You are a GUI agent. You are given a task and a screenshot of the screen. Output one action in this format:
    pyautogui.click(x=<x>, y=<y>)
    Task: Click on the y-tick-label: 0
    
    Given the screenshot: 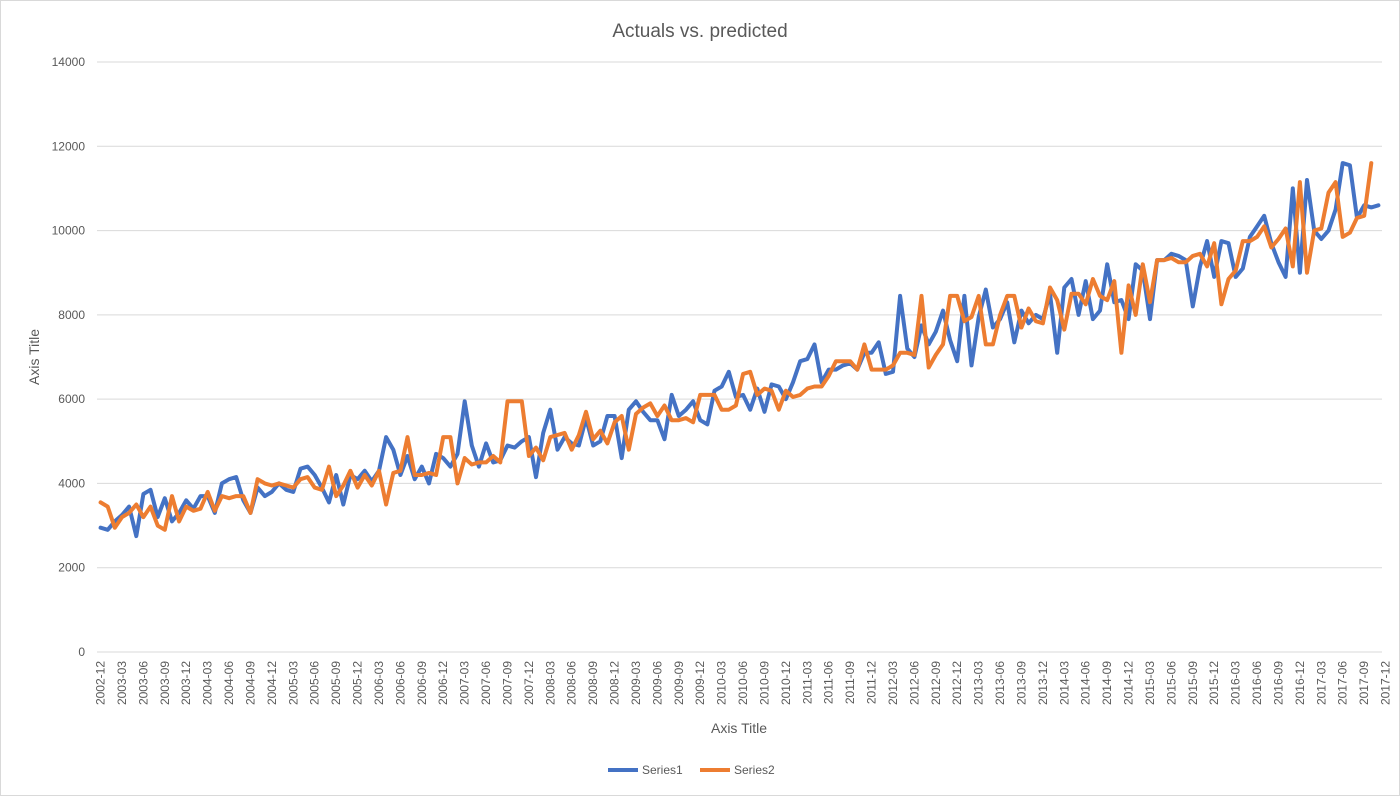 What is the action you would take?
    pyautogui.click(x=81, y=652)
    